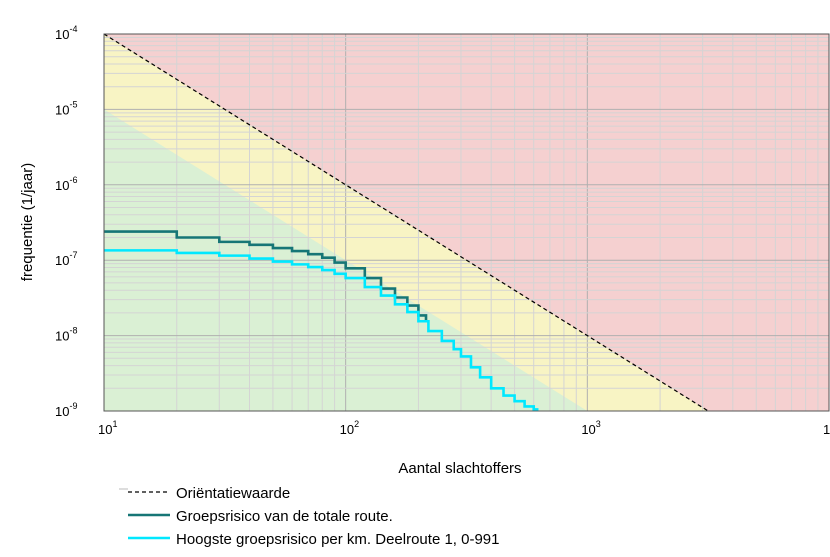 This screenshot has width=830, height=557. I want to click on tick-exponent: 1, so click(114, 424).